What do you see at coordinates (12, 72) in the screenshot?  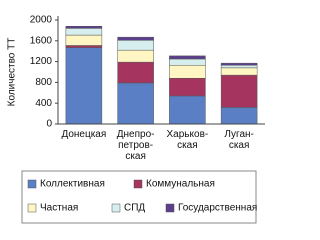 I see `y-axis-label: Количество ТТ` at bounding box center [12, 72].